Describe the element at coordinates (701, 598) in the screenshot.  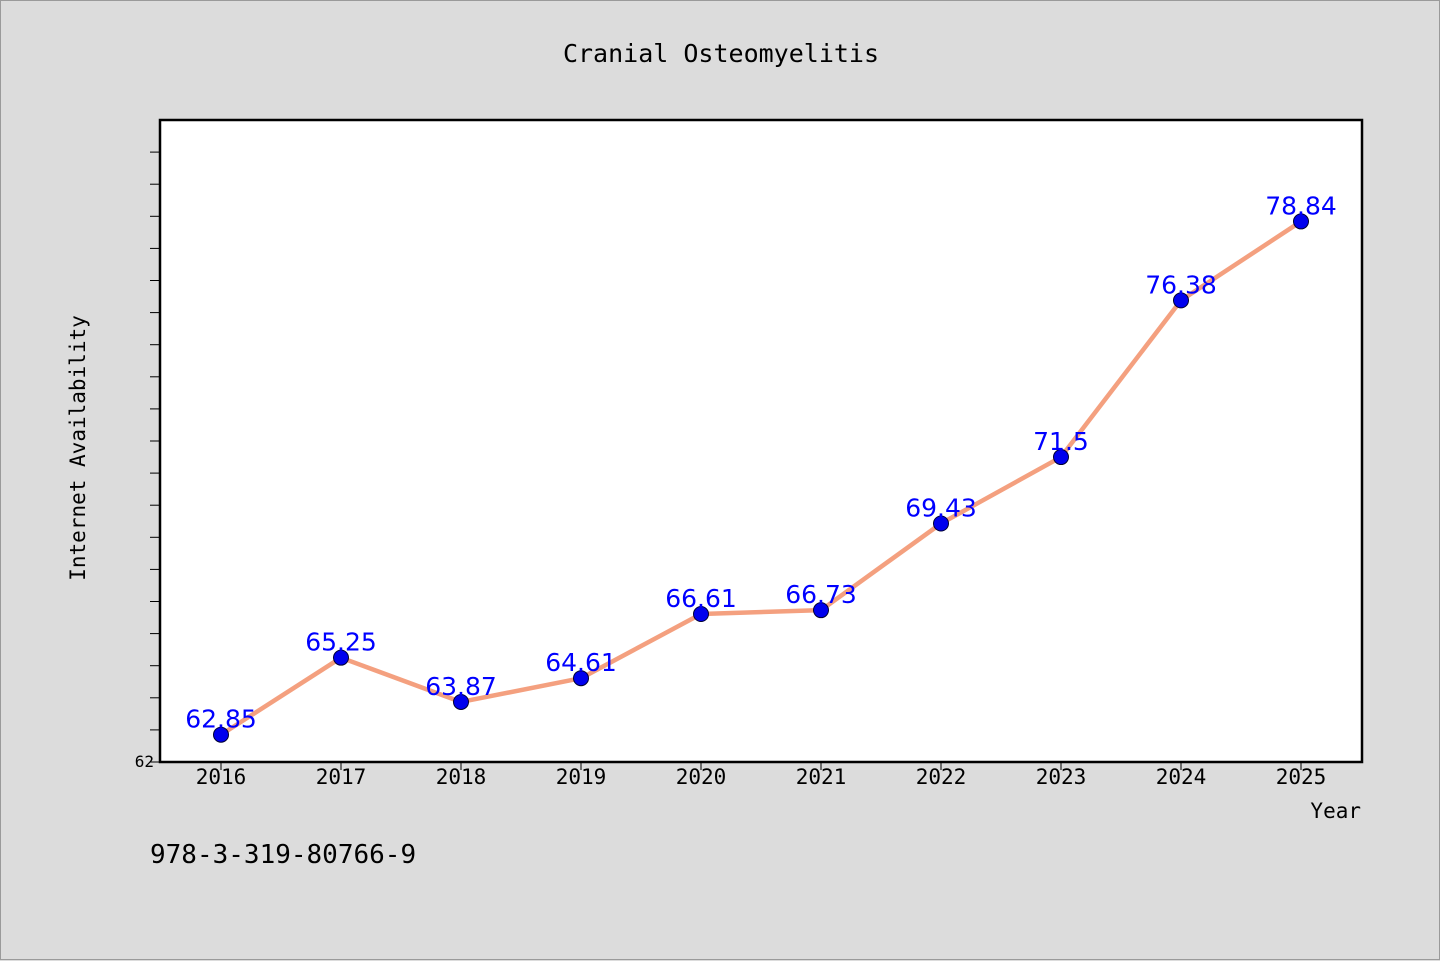
I see `data-label: 66.61` at that location.